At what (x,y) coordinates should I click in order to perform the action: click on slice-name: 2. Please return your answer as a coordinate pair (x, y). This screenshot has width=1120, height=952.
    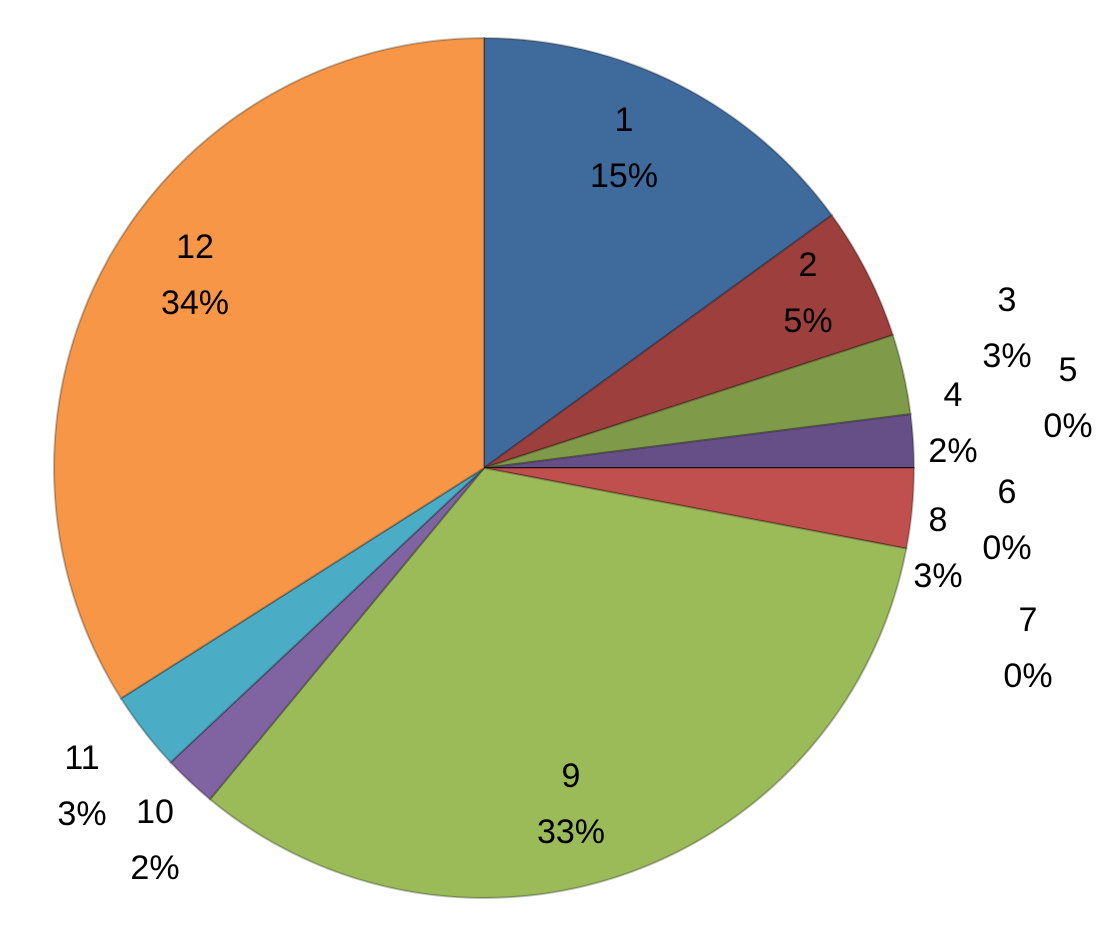
    Looking at the image, I should click on (808, 265).